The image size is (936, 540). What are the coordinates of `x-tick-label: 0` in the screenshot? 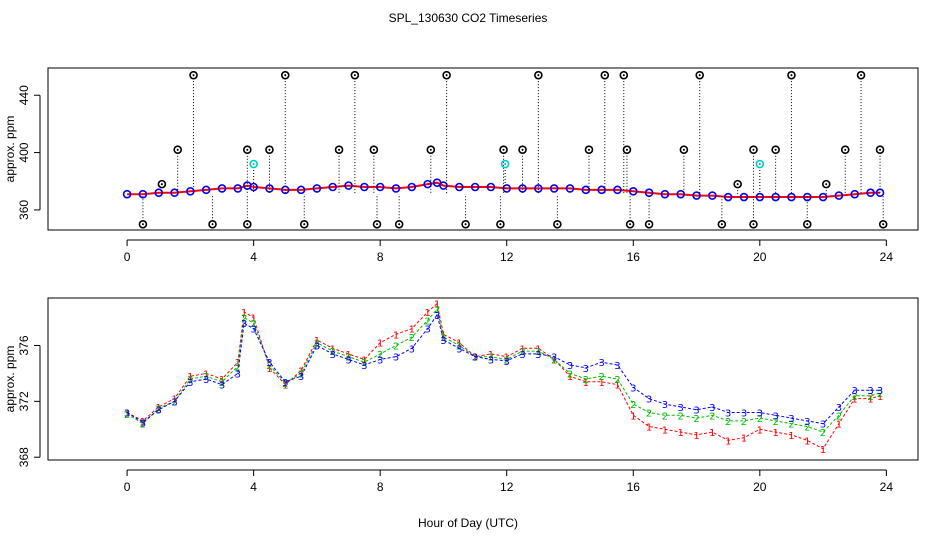 It's located at (127, 257).